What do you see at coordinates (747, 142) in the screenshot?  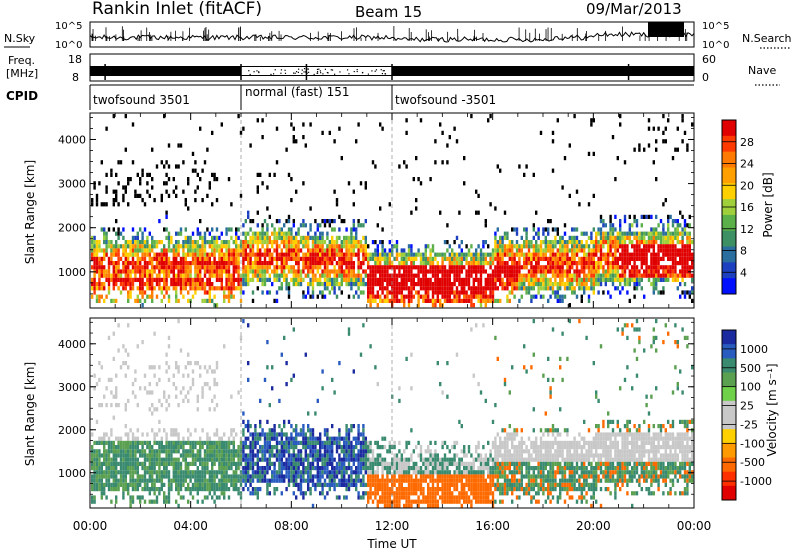 I see `power-cbar-tick-label: 28` at bounding box center [747, 142].